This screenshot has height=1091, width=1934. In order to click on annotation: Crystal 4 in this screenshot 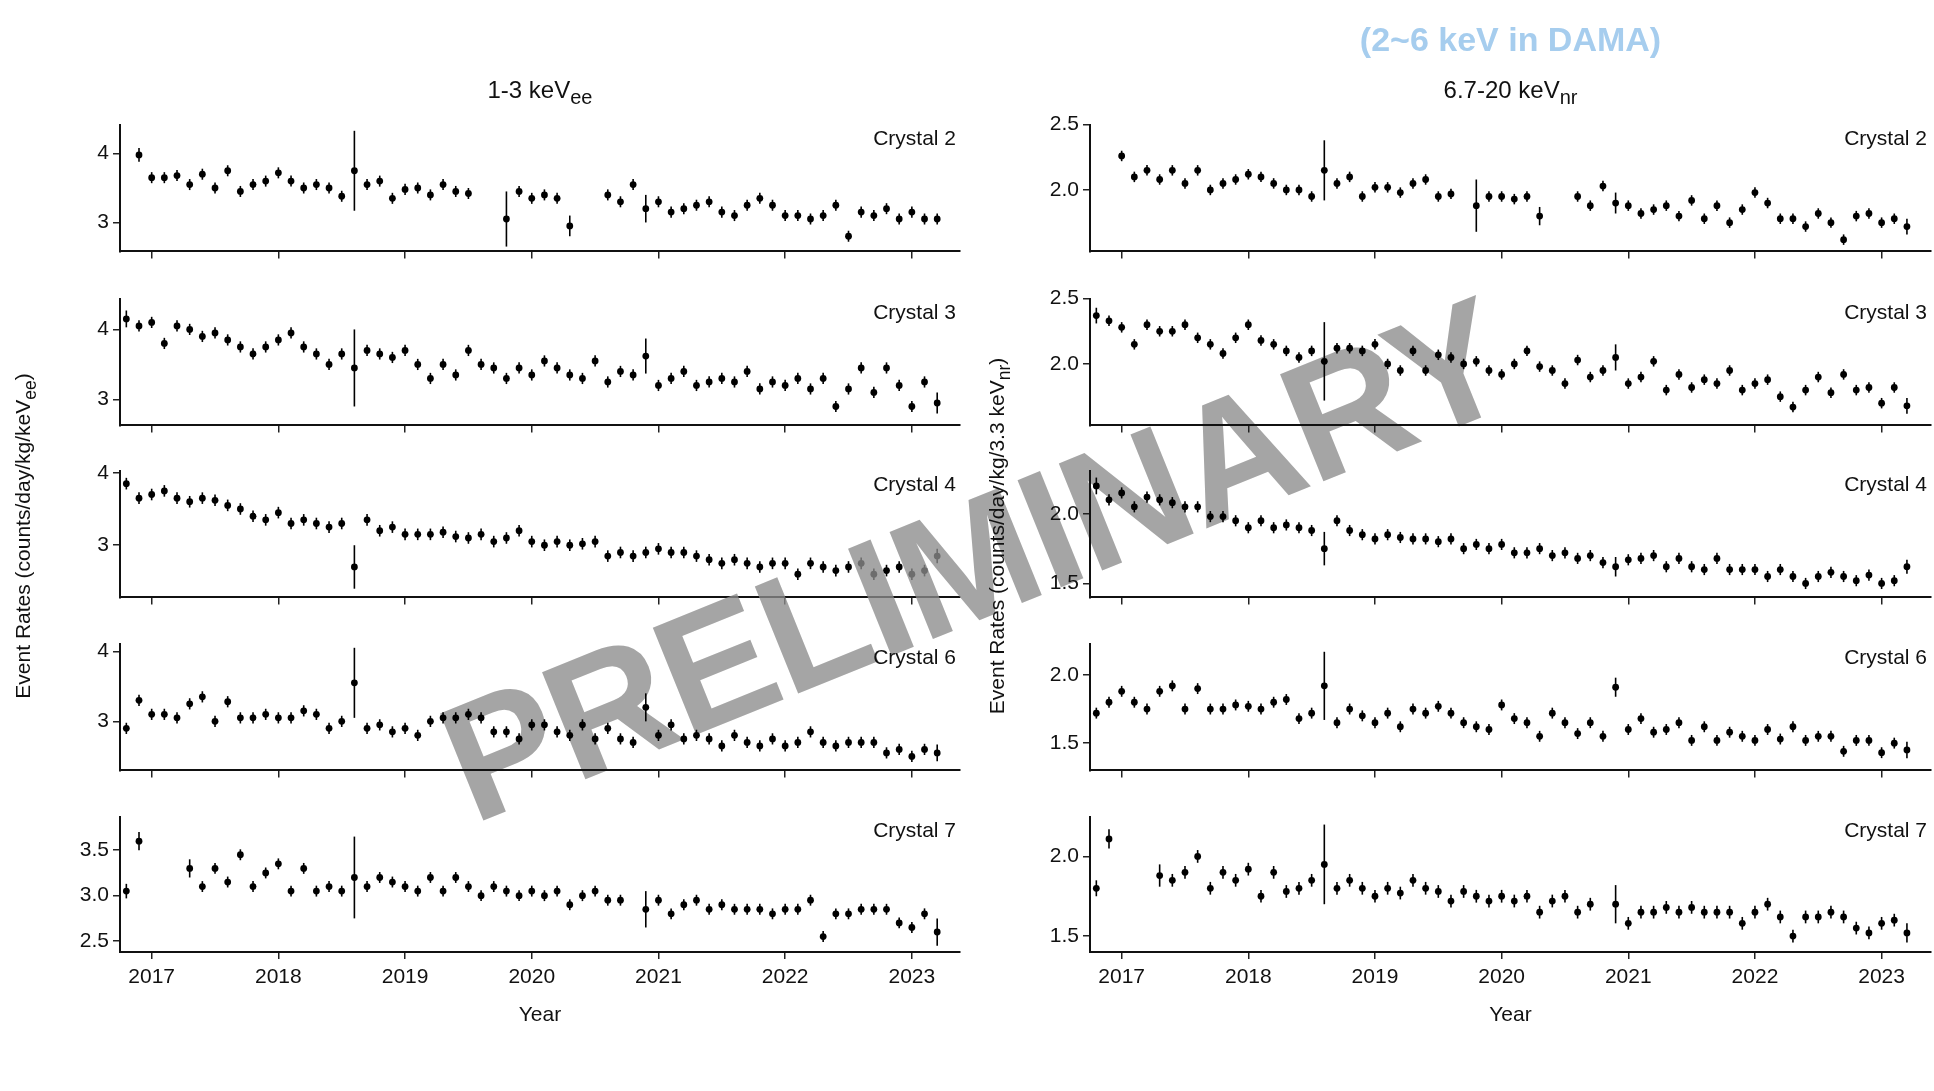, I will do `click(1886, 483)`.